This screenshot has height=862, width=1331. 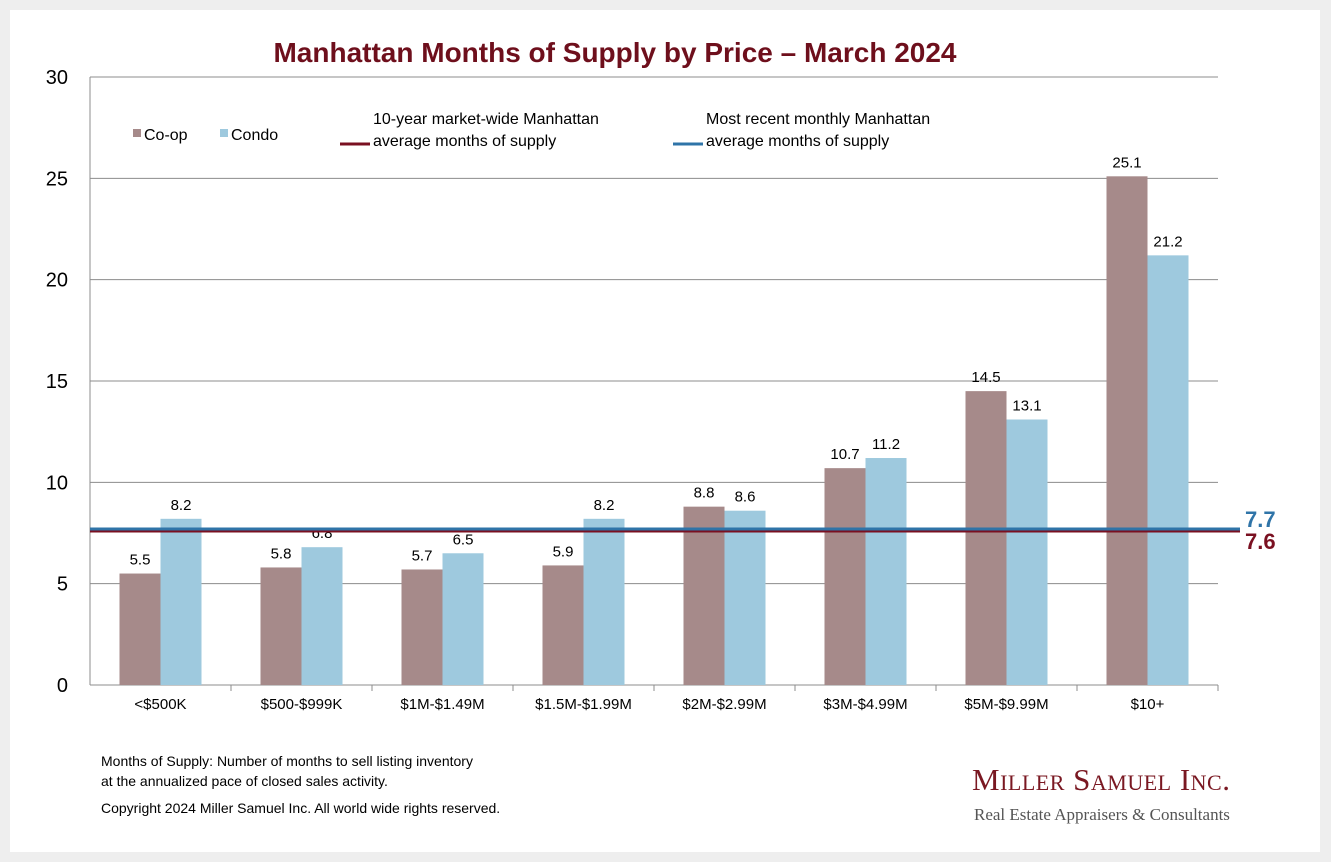 I want to click on data-label: 10.7, so click(x=844, y=454).